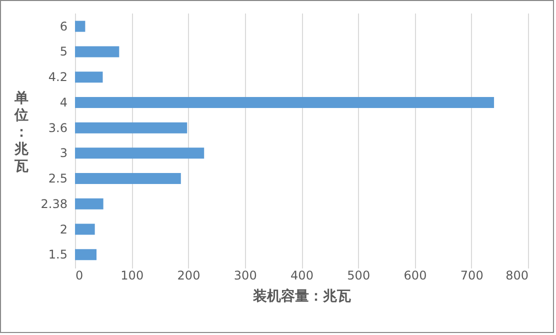  What do you see at coordinates (517, 275) in the screenshot?
I see `x-tick-label: 800` at bounding box center [517, 275].